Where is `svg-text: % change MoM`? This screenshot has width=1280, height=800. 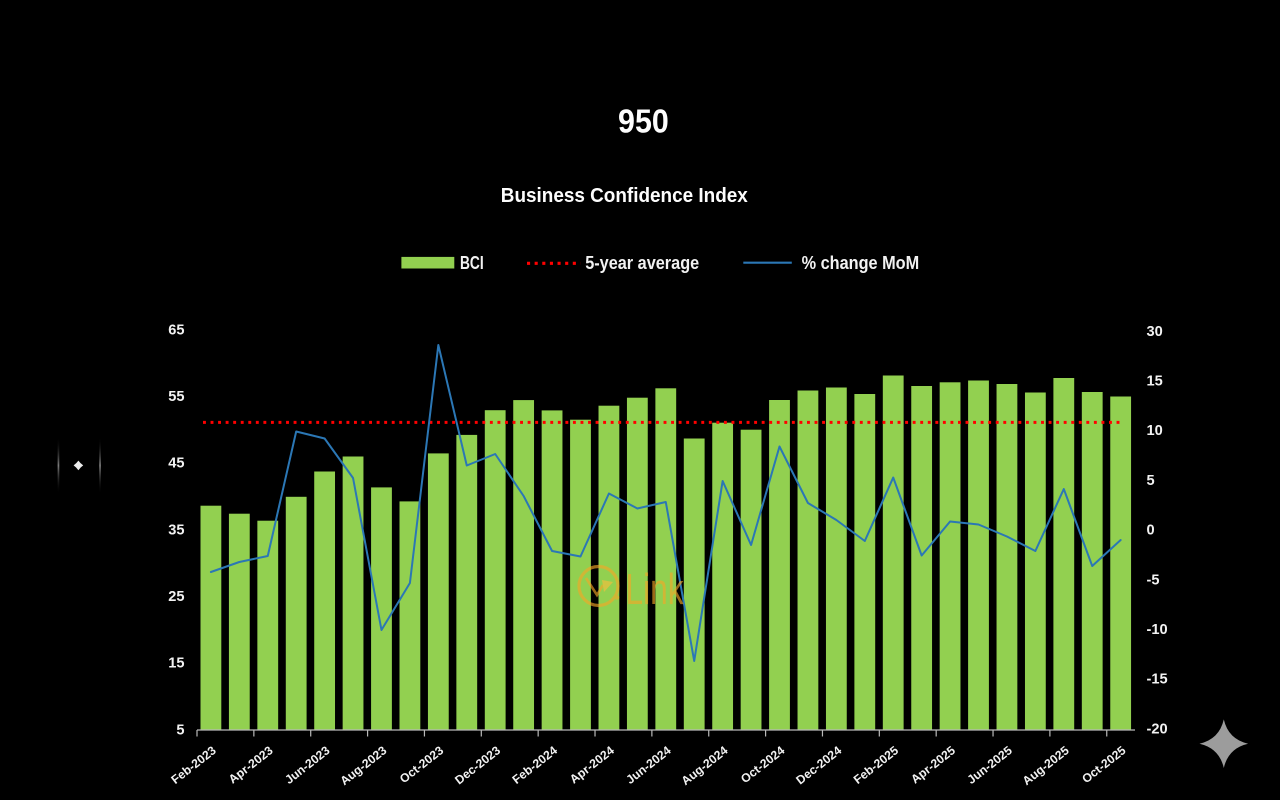 svg-text: % change MoM is located at coordinates (861, 262).